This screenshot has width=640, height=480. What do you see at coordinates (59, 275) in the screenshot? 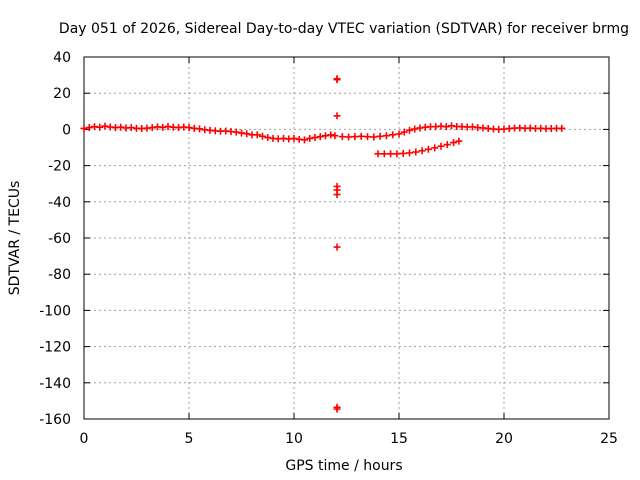
I see `y-tick-label: -80` at bounding box center [59, 275].